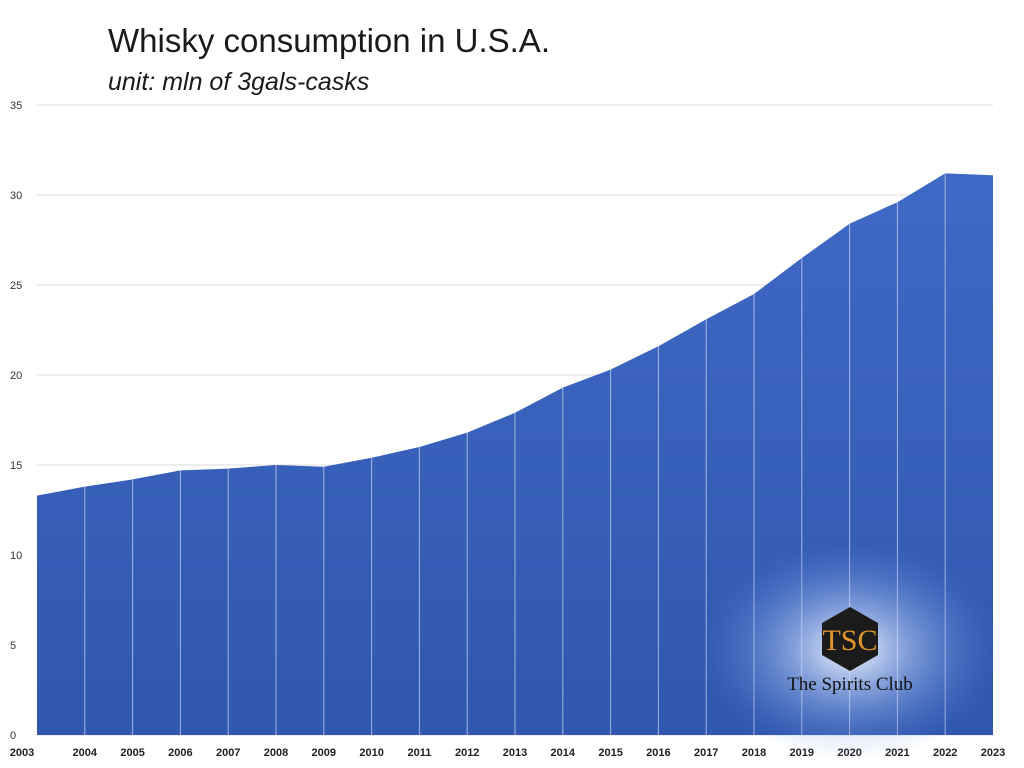 The width and height of the screenshot is (1024, 768). What do you see at coordinates (16, 376) in the screenshot?
I see `y-tick-label: 20` at bounding box center [16, 376].